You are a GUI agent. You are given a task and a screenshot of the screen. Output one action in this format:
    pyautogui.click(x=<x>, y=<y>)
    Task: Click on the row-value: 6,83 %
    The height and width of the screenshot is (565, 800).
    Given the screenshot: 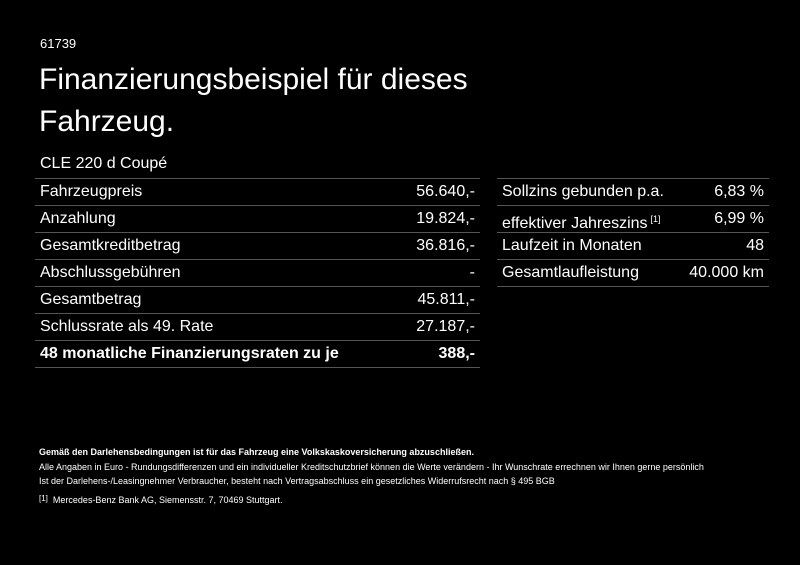 What is the action you would take?
    pyautogui.click(x=739, y=191)
    